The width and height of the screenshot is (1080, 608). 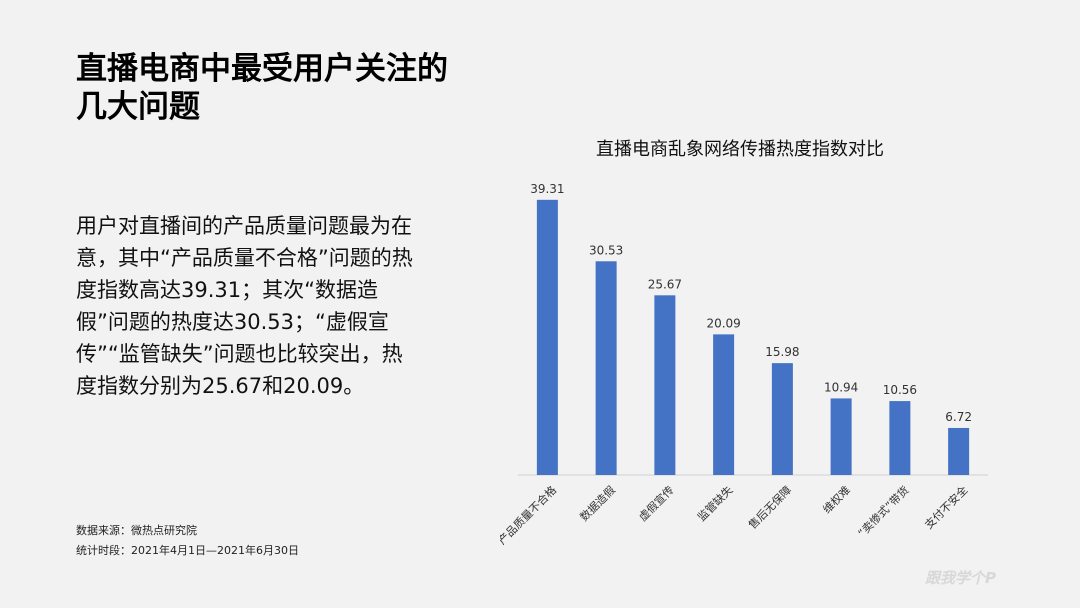 What do you see at coordinates (841, 387) in the screenshot?
I see `data-label: 10.94` at bounding box center [841, 387].